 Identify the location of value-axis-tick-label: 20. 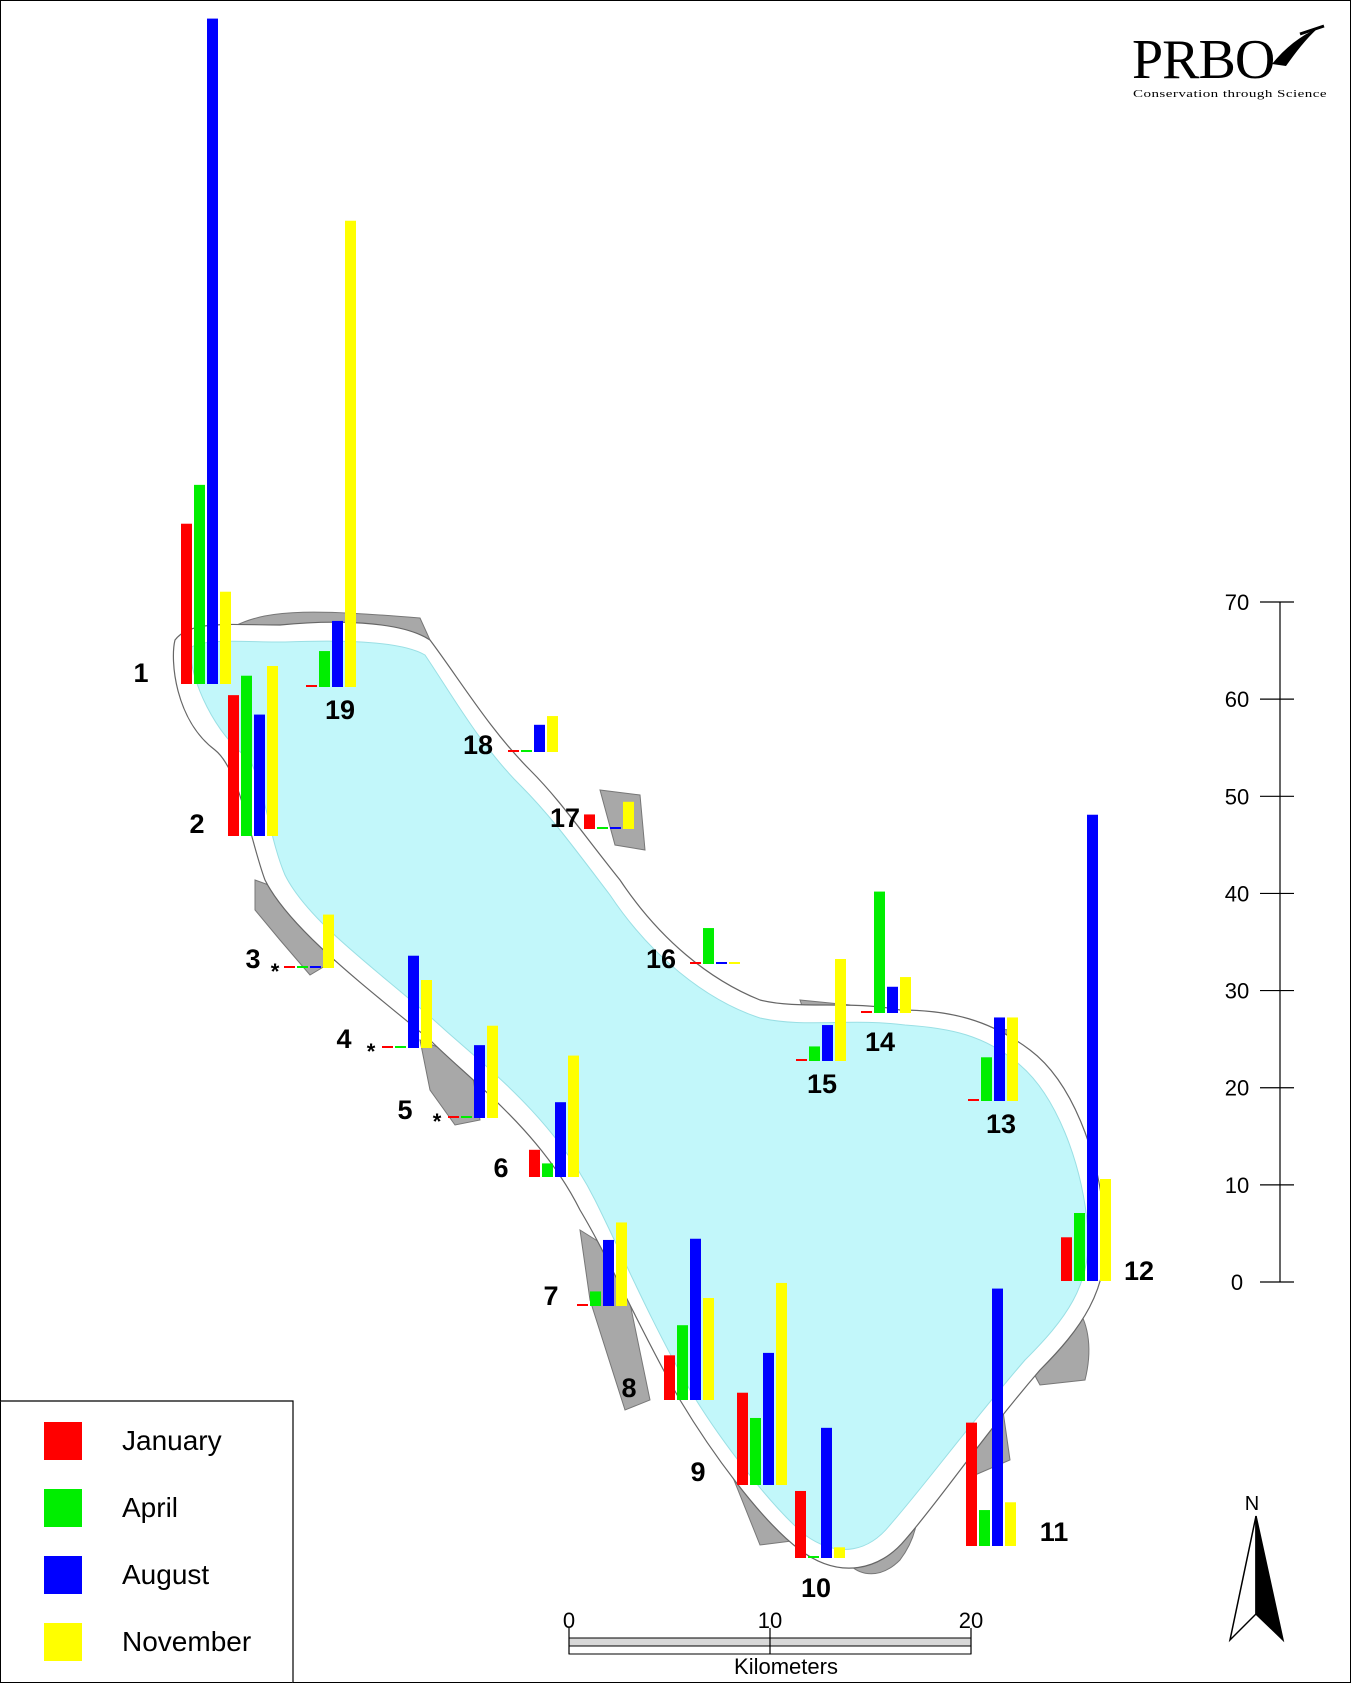
(1237, 1088).